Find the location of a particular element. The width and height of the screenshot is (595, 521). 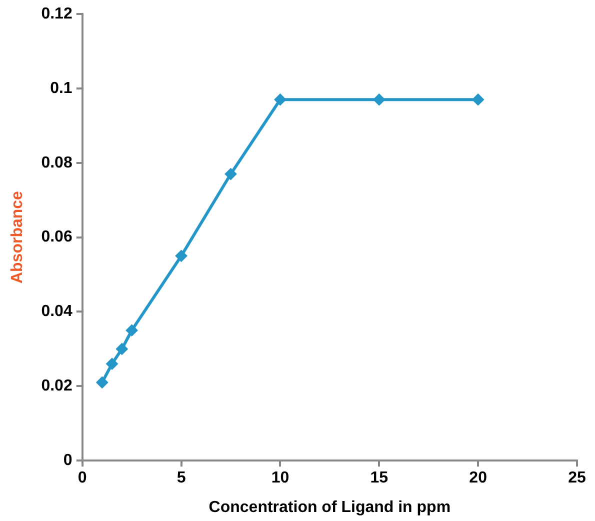

y-tick-label: 0.12 is located at coordinates (56, 13).